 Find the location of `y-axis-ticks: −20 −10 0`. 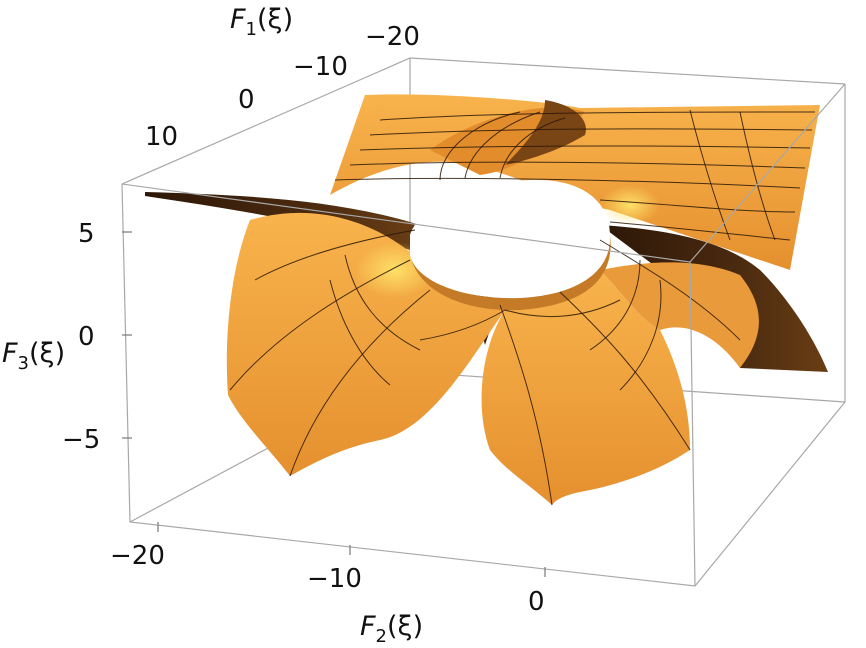

y-axis-ticks: −20 −10 0 is located at coordinates (327, 579).